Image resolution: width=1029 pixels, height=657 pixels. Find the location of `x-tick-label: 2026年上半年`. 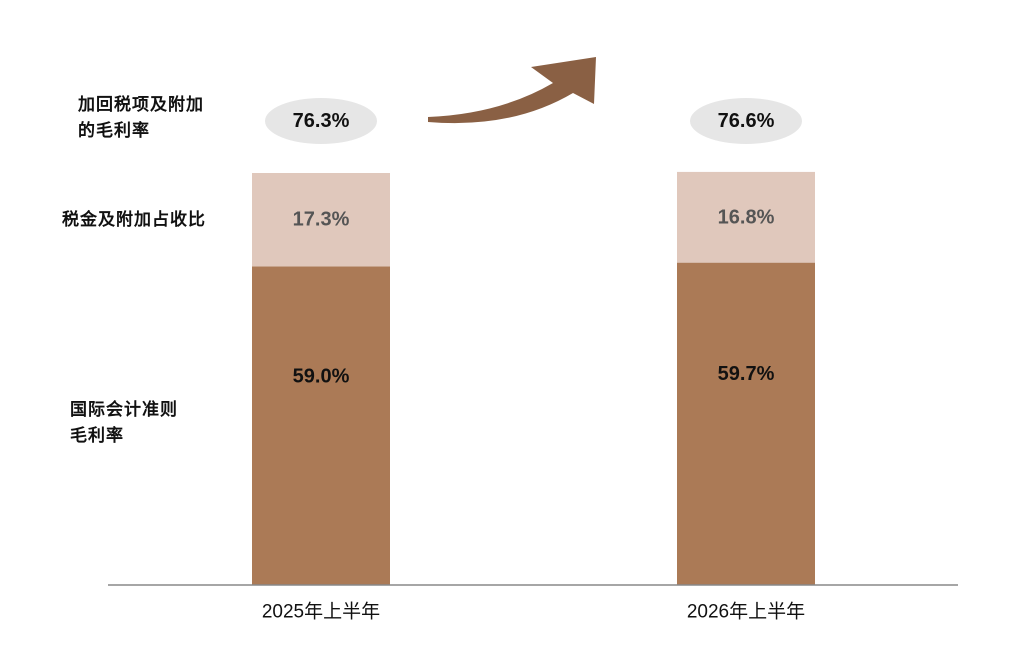

x-tick-label: 2026年上半年 is located at coordinates (746, 612).